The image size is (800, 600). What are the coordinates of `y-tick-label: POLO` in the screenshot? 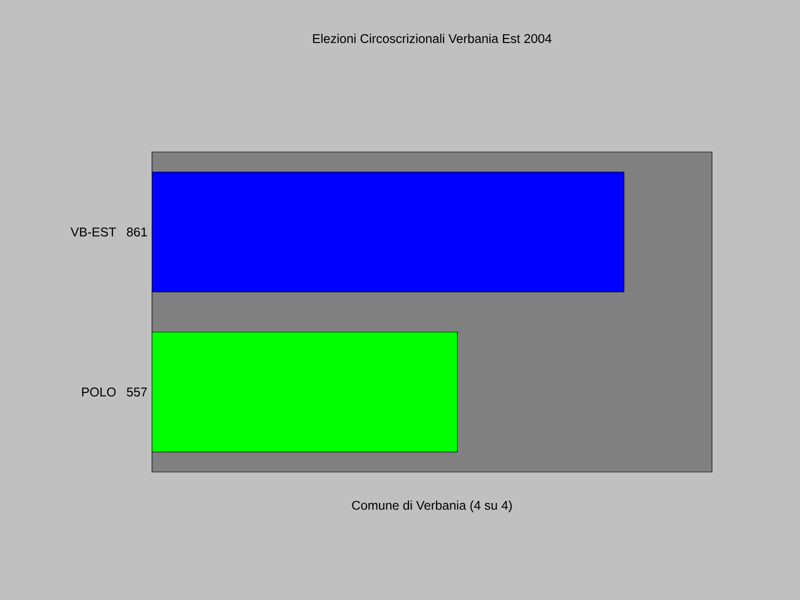 It's located at (99, 392).